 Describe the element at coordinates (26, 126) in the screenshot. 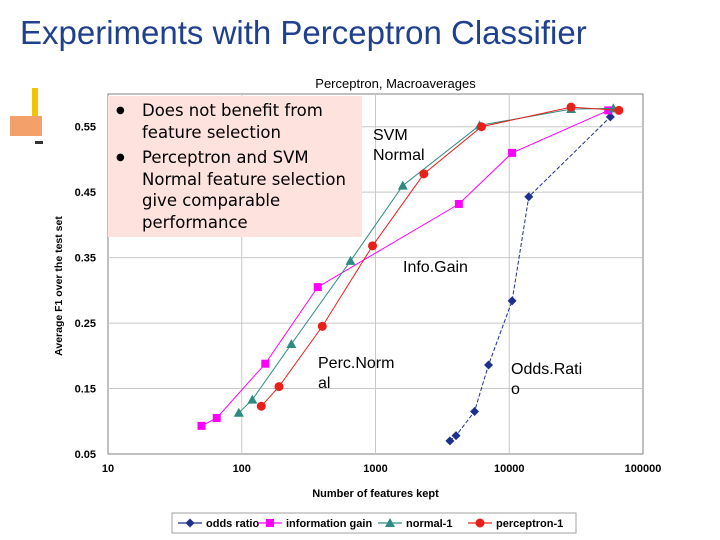

I see `title-accent-bar-orange` at that location.